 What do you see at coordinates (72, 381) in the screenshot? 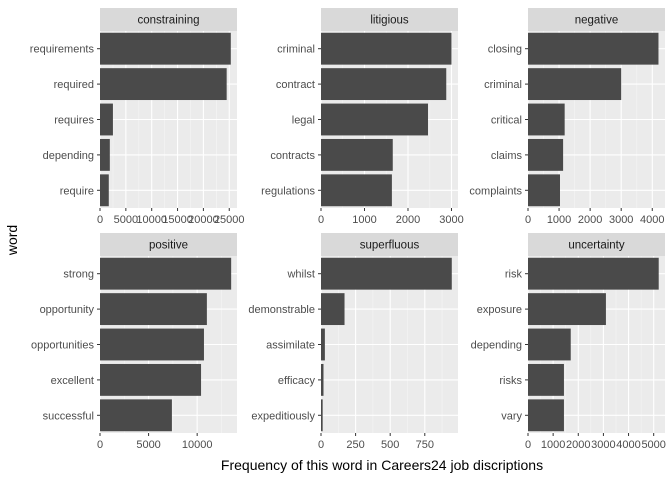
I see `y-tick-label: excellent` at bounding box center [72, 381].